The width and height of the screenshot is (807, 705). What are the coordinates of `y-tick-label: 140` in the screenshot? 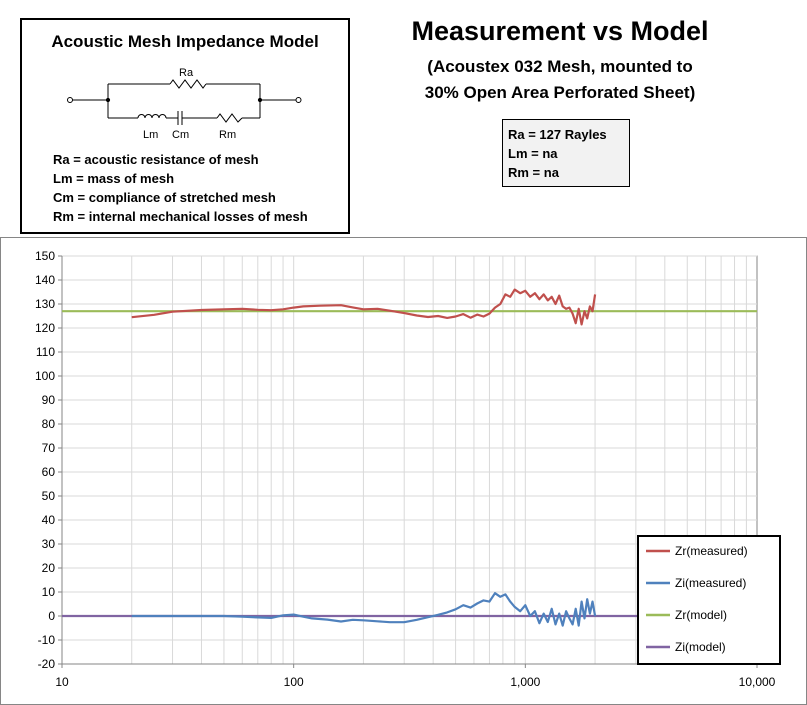 It's located at (45, 280).